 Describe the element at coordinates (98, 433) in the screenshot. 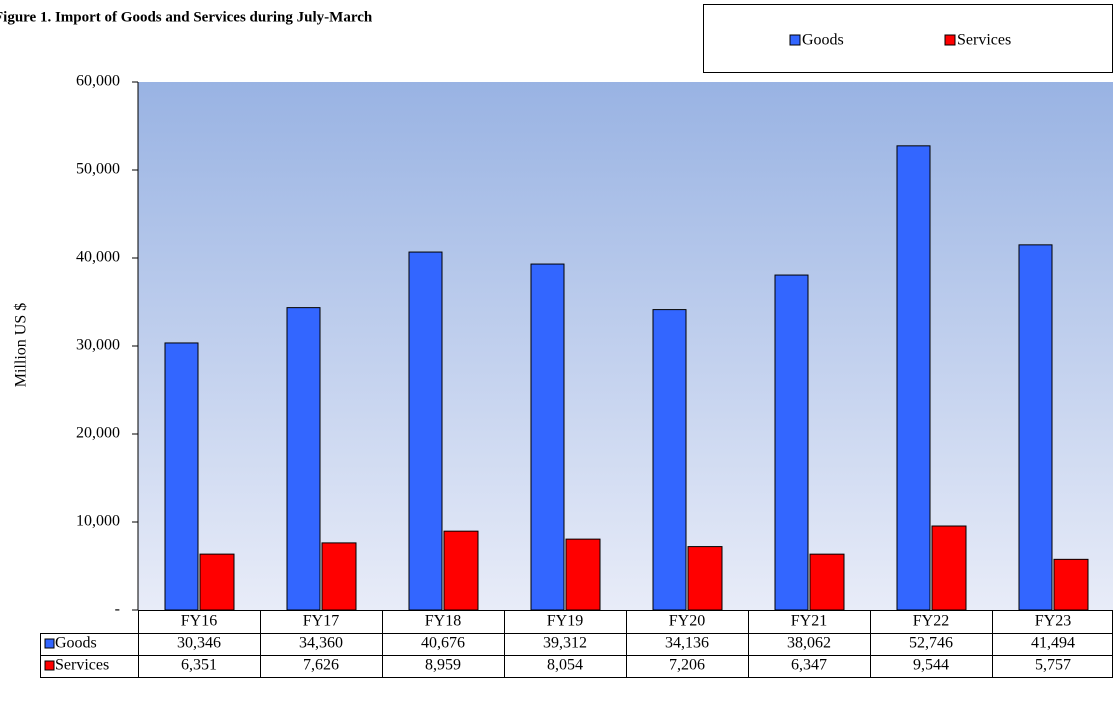

I see `y-tick-label: 20,000` at that location.